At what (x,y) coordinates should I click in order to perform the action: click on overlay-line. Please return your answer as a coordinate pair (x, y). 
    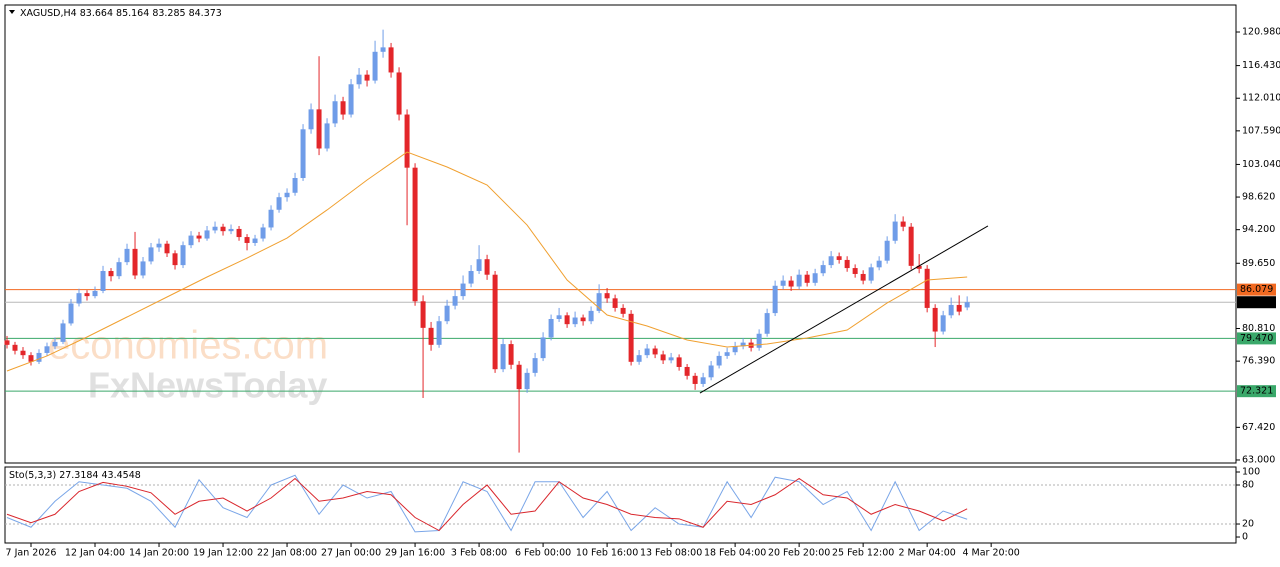
    Looking at the image, I should click on (844, 309).